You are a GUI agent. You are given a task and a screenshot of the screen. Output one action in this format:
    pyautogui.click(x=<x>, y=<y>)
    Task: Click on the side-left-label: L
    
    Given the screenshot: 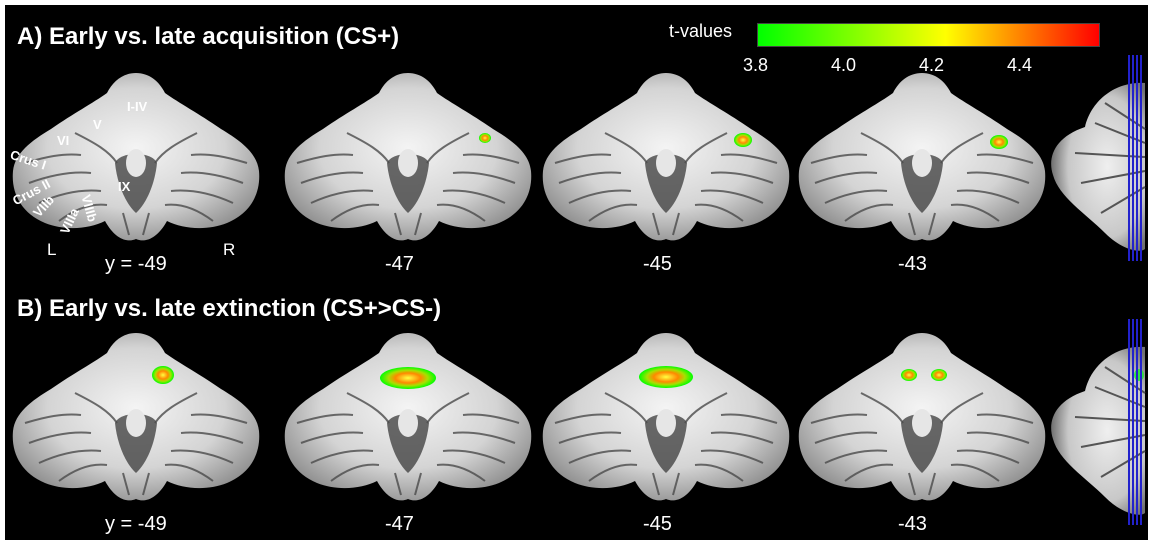 What is the action you would take?
    pyautogui.click(x=52, y=249)
    